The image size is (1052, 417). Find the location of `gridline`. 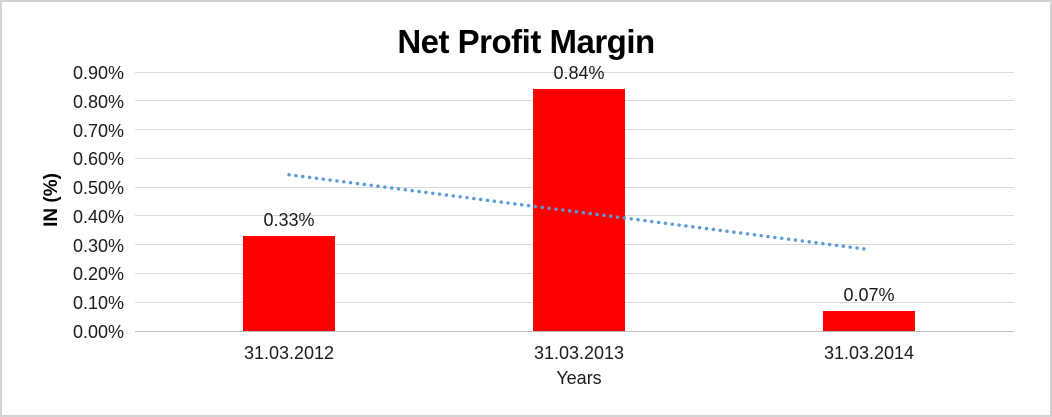

gridline is located at coordinates (574, 72).